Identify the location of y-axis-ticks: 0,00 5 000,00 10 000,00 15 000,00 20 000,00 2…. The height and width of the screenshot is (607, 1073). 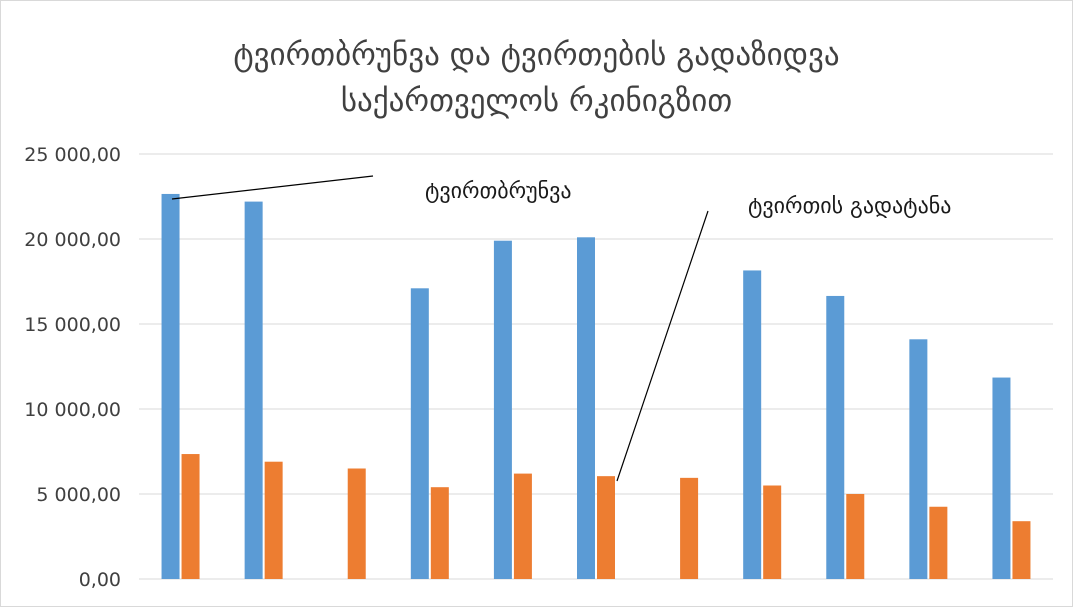
(72, 367).